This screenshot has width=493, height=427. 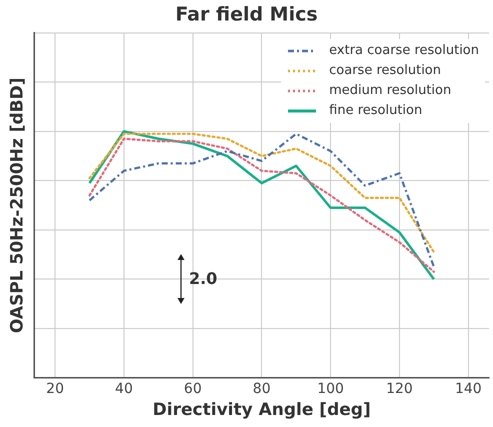 What do you see at coordinates (124, 388) in the screenshot?
I see `x-tick-label: 40` at bounding box center [124, 388].